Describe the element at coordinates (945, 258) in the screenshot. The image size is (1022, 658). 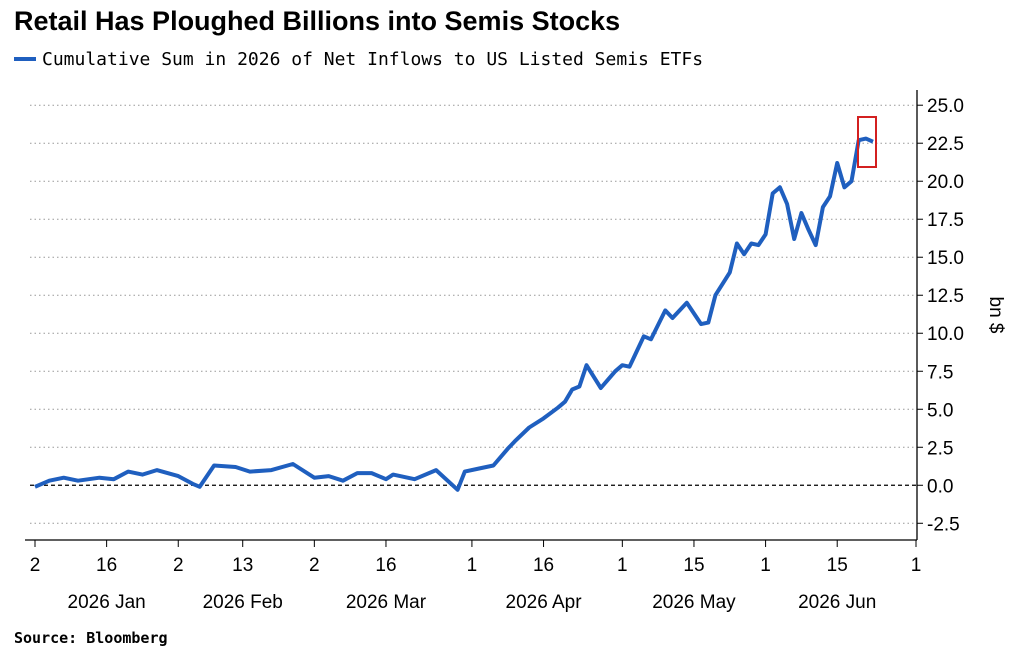
I see `y-tick-label: 15.0` at that location.